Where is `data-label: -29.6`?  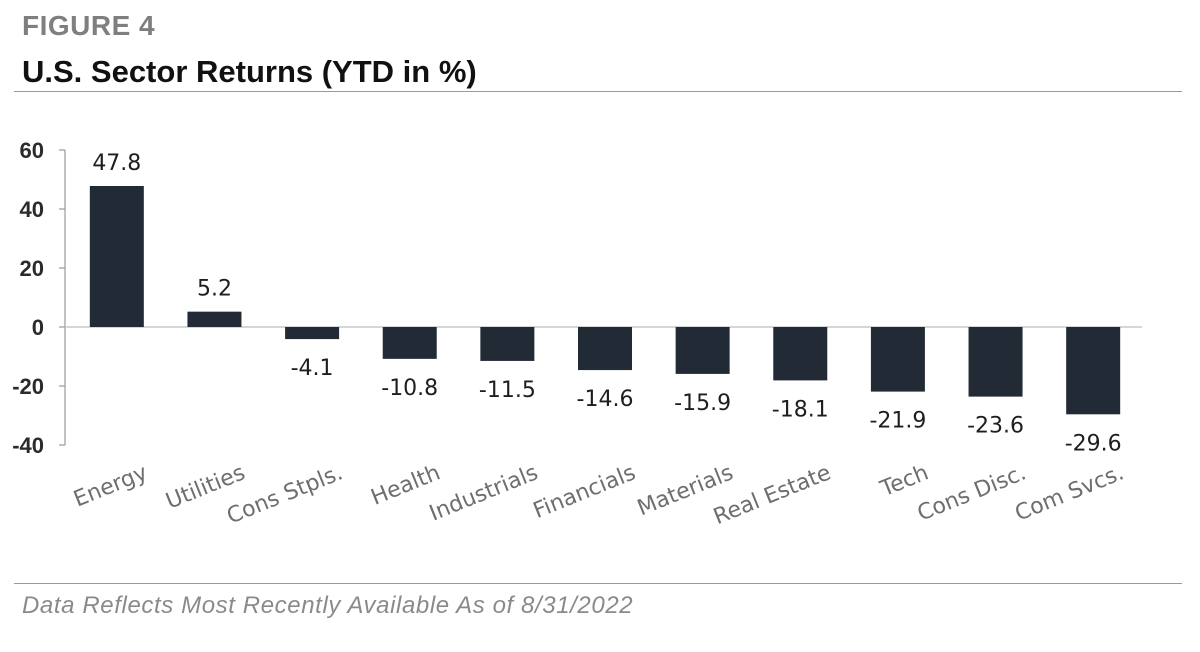
data-label: -29.6 is located at coordinates (1093, 443).